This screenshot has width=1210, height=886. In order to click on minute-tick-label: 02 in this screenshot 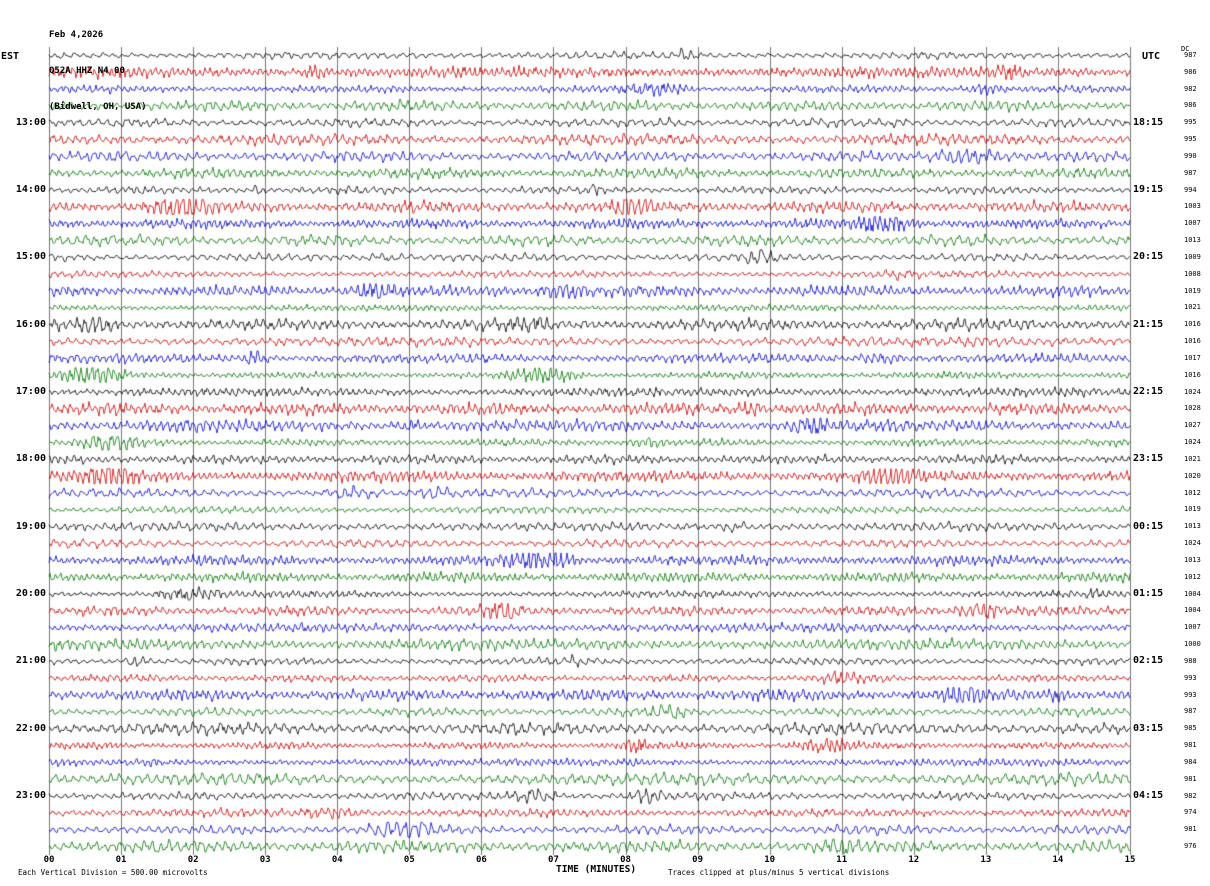, I will do `click(193, 860)`.